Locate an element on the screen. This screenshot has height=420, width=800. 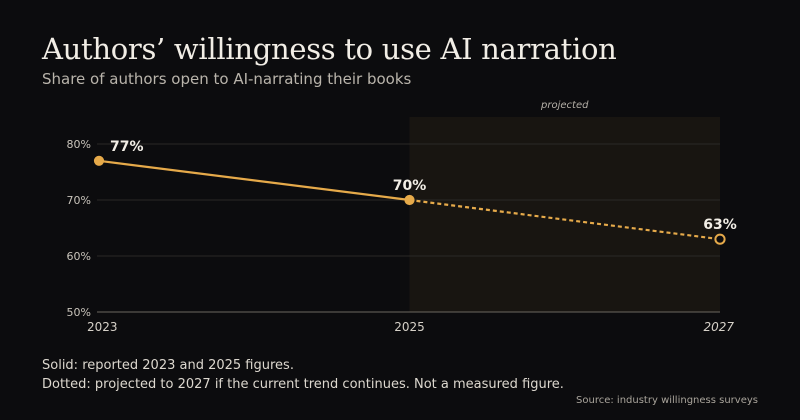
source-credit: Source: industry willingness surveys is located at coordinates (667, 400).